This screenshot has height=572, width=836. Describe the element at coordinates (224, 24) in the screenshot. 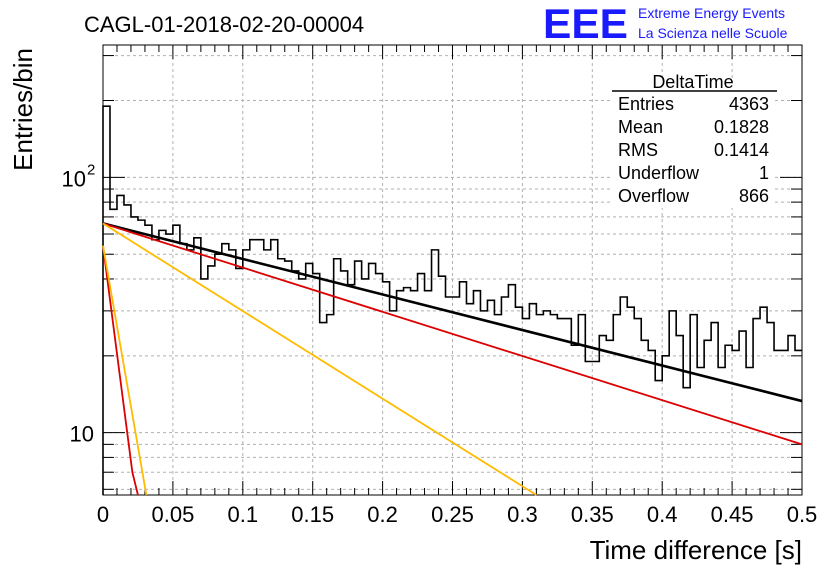

I see `chart-title: CAGL-01-2018-02-20-00004` at that location.